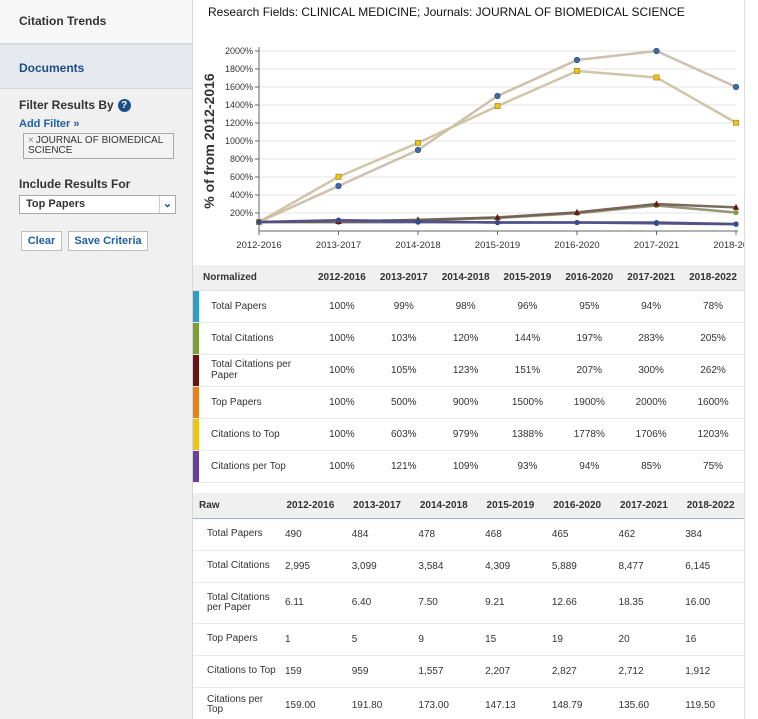  I want to click on table-cell: 16, so click(710, 639).